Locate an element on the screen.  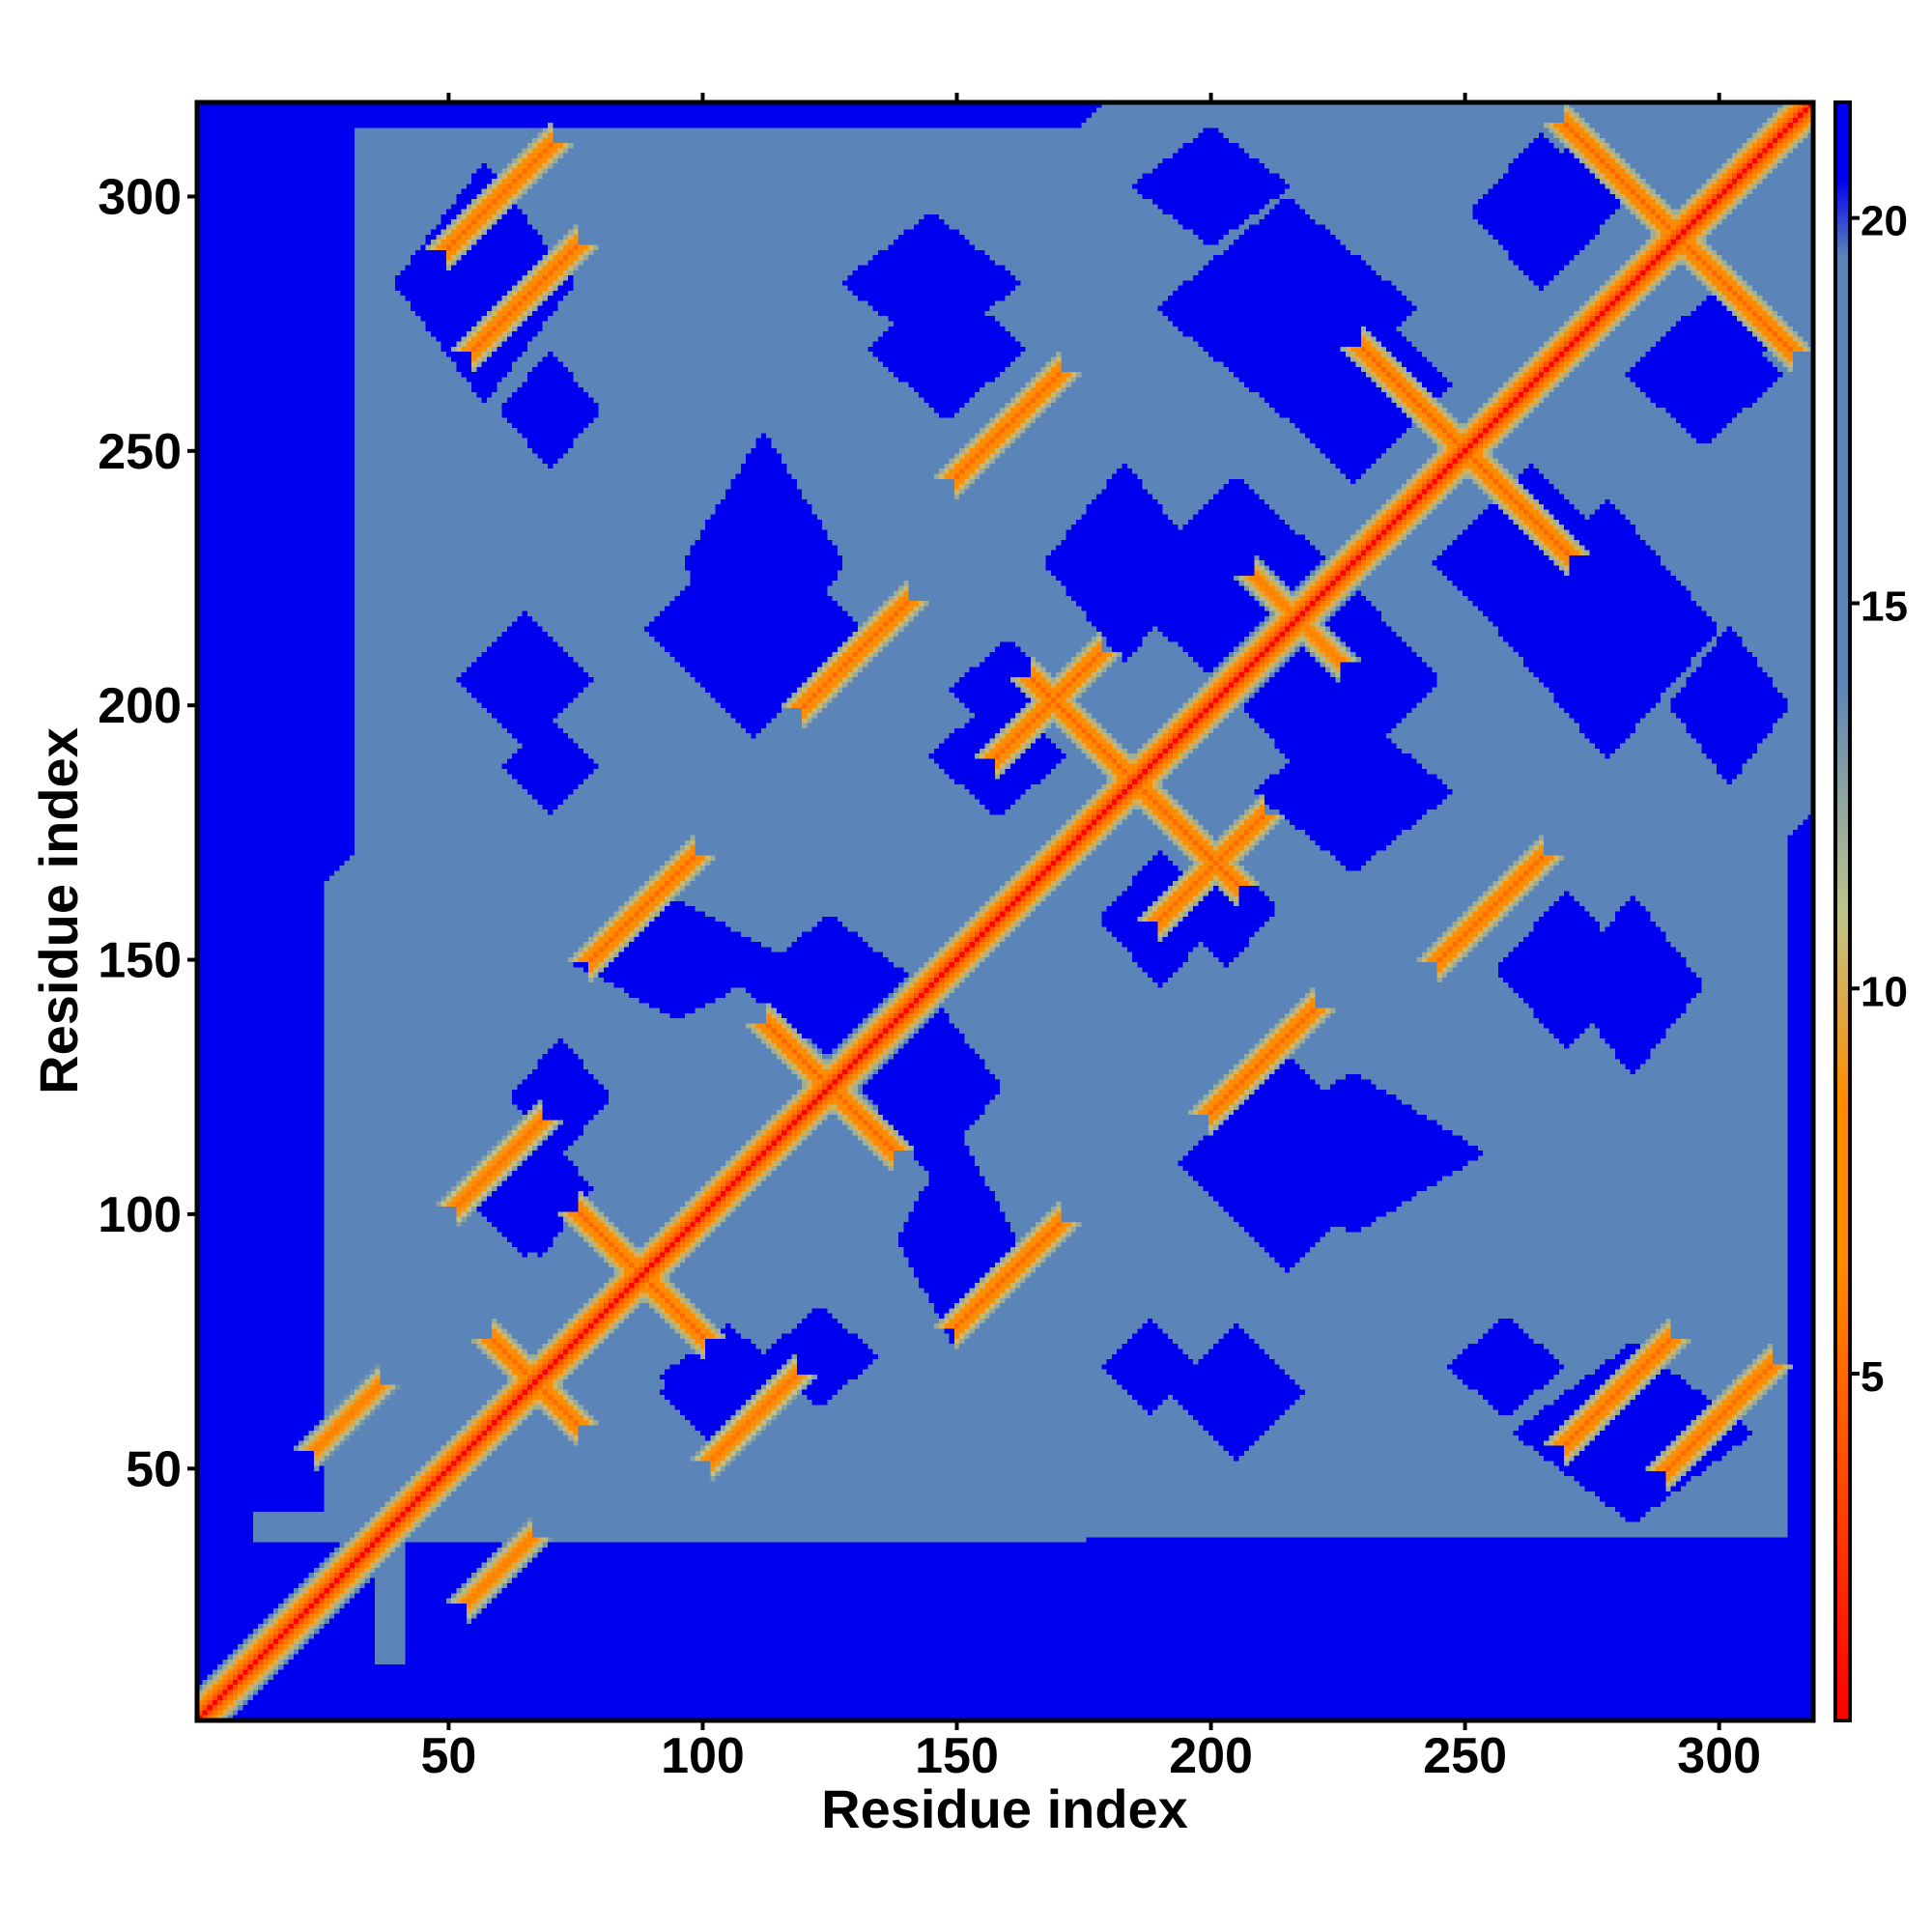
colorbar: 5 10 15 20 is located at coordinates (1870, 911).